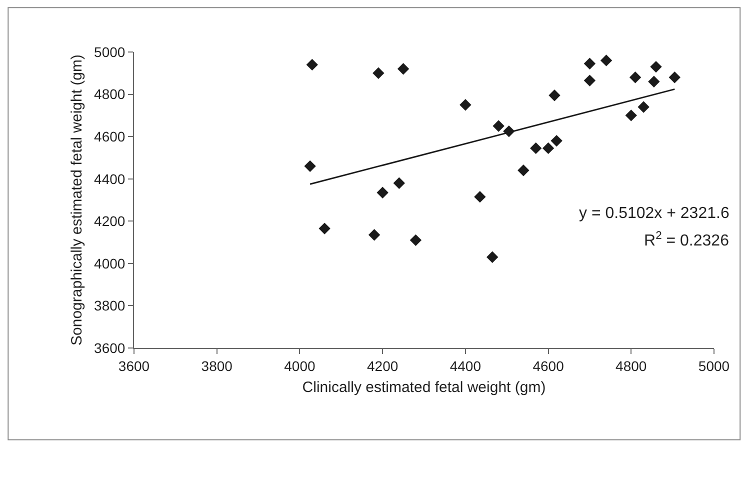 This screenshot has width=747, height=488. I want to click on y-tick-label: 5000, so click(110, 52).